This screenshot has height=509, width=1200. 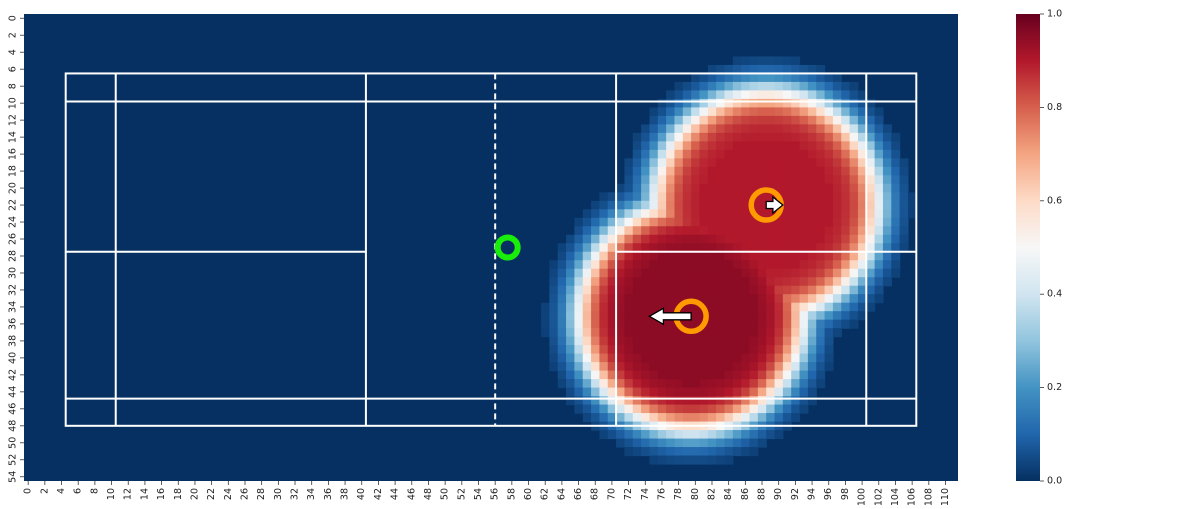 I want to click on x-tick-label: 44, so click(x=395, y=494).